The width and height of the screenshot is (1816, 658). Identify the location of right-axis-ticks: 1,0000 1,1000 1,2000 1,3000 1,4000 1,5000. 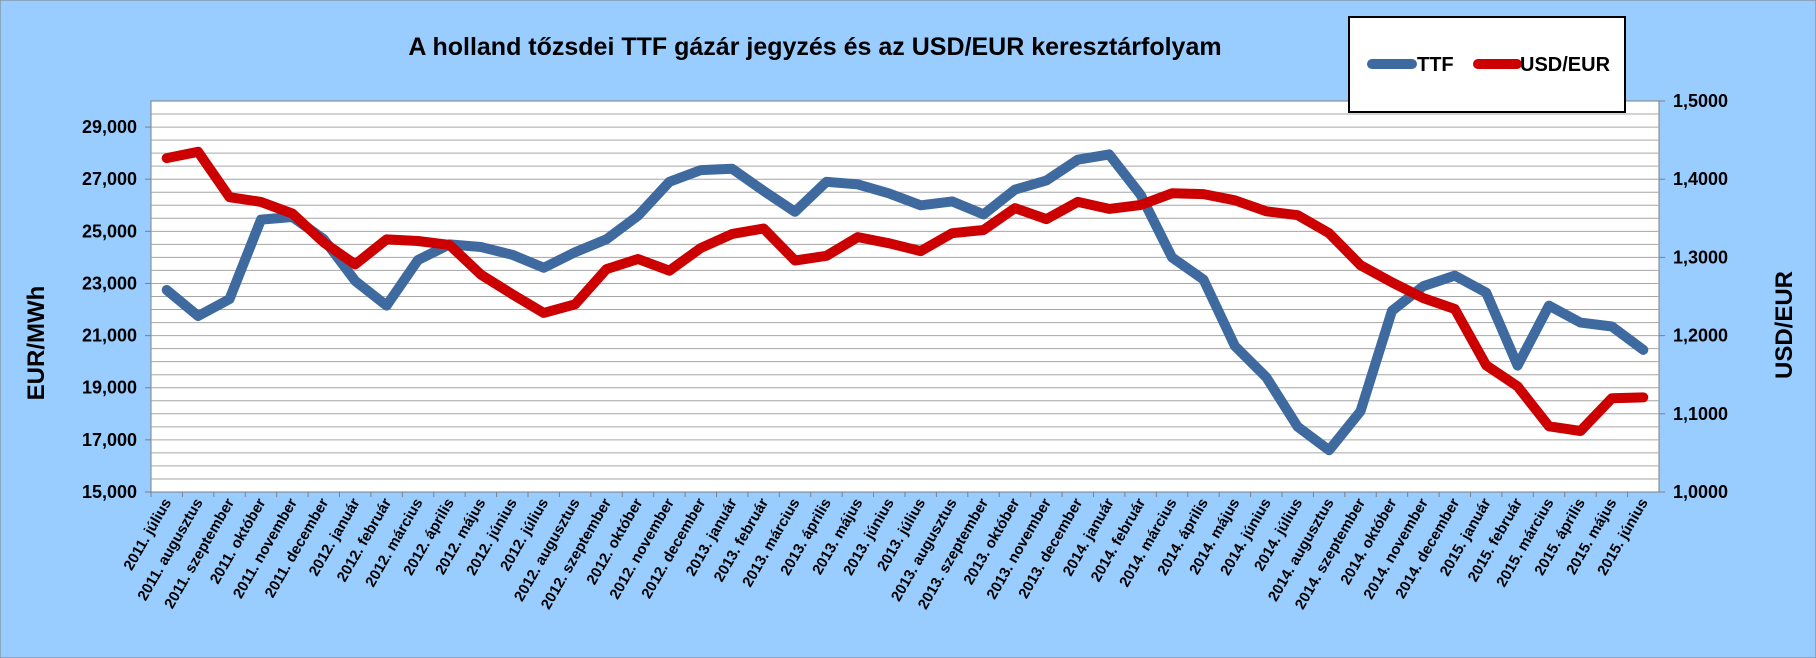
(1693, 296).